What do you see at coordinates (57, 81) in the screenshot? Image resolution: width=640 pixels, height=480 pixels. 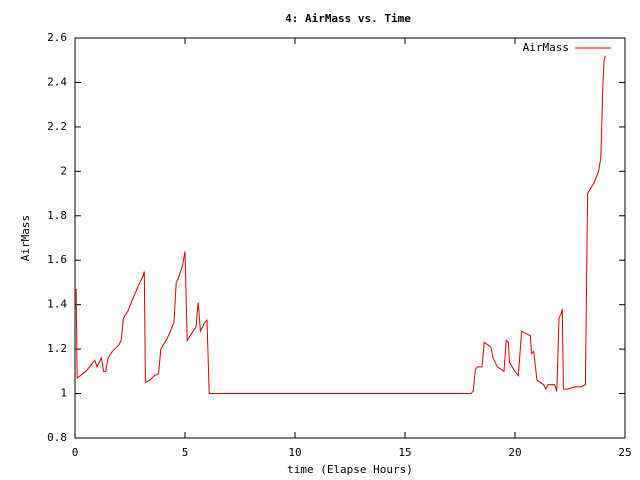 I see `y-tick-label: 2.4` at bounding box center [57, 81].